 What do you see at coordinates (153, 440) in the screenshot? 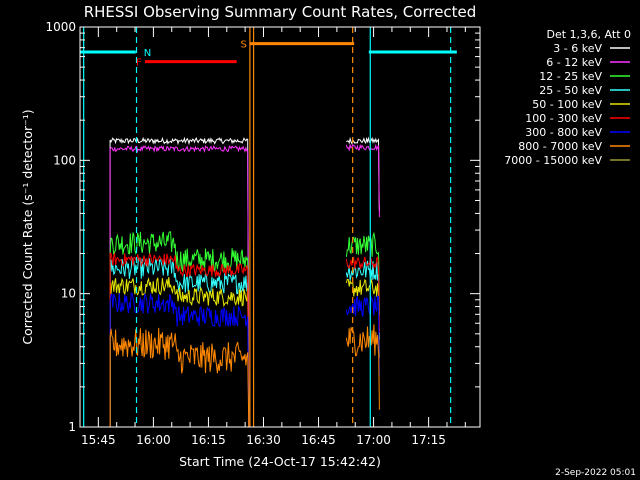
I see `x-tick-label: 16:00` at bounding box center [153, 440].